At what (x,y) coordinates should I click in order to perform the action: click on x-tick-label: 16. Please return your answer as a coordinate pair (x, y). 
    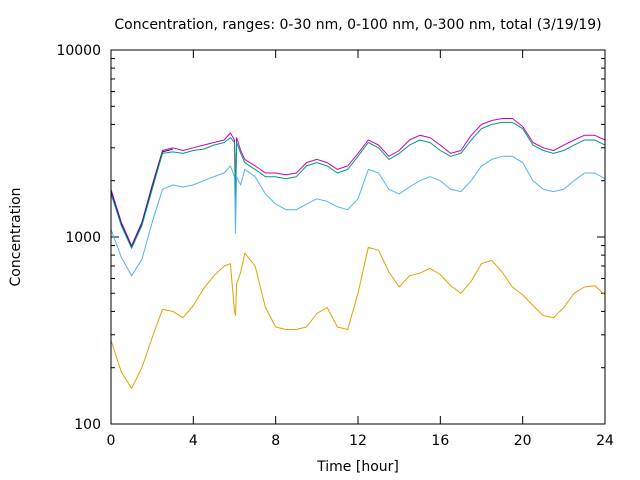
    Looking at the image, I should click on (440, 441).